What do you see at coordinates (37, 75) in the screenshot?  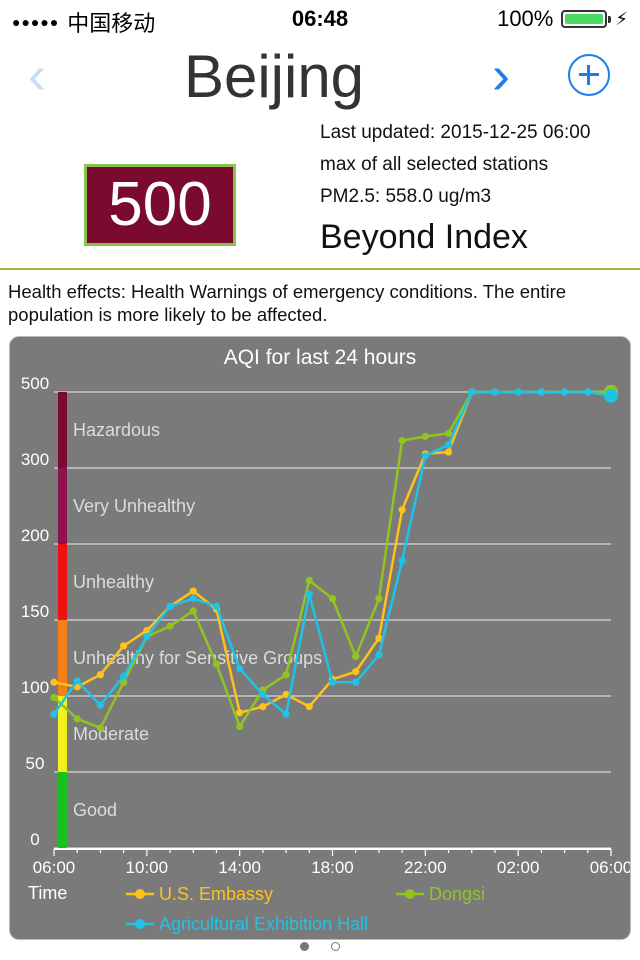 I see `previous-city-button: ‹` at bounding box center [37, 75].